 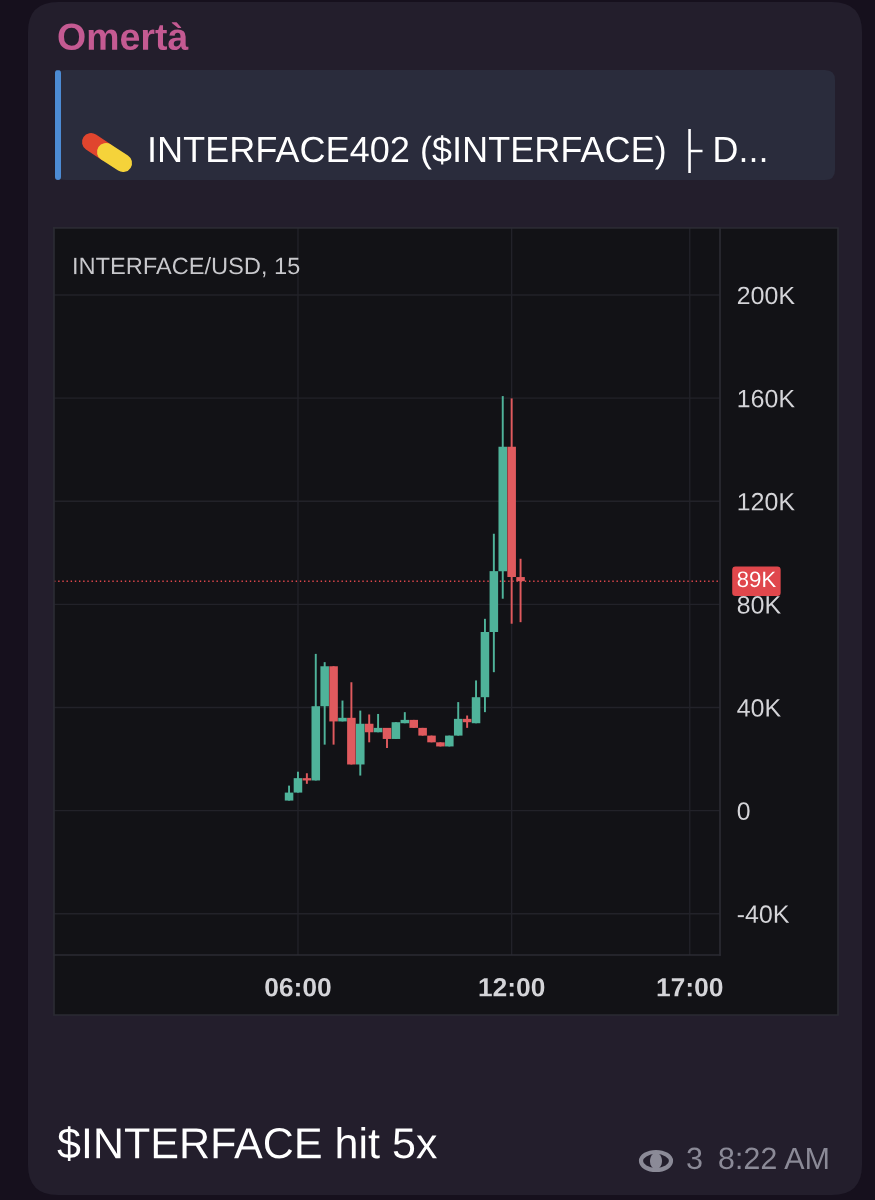 What do you see at coordinates (247, 1144) in the screenshot?
I see `text: $INTERFACE hit 5x` at bounding box center [247, 1144].